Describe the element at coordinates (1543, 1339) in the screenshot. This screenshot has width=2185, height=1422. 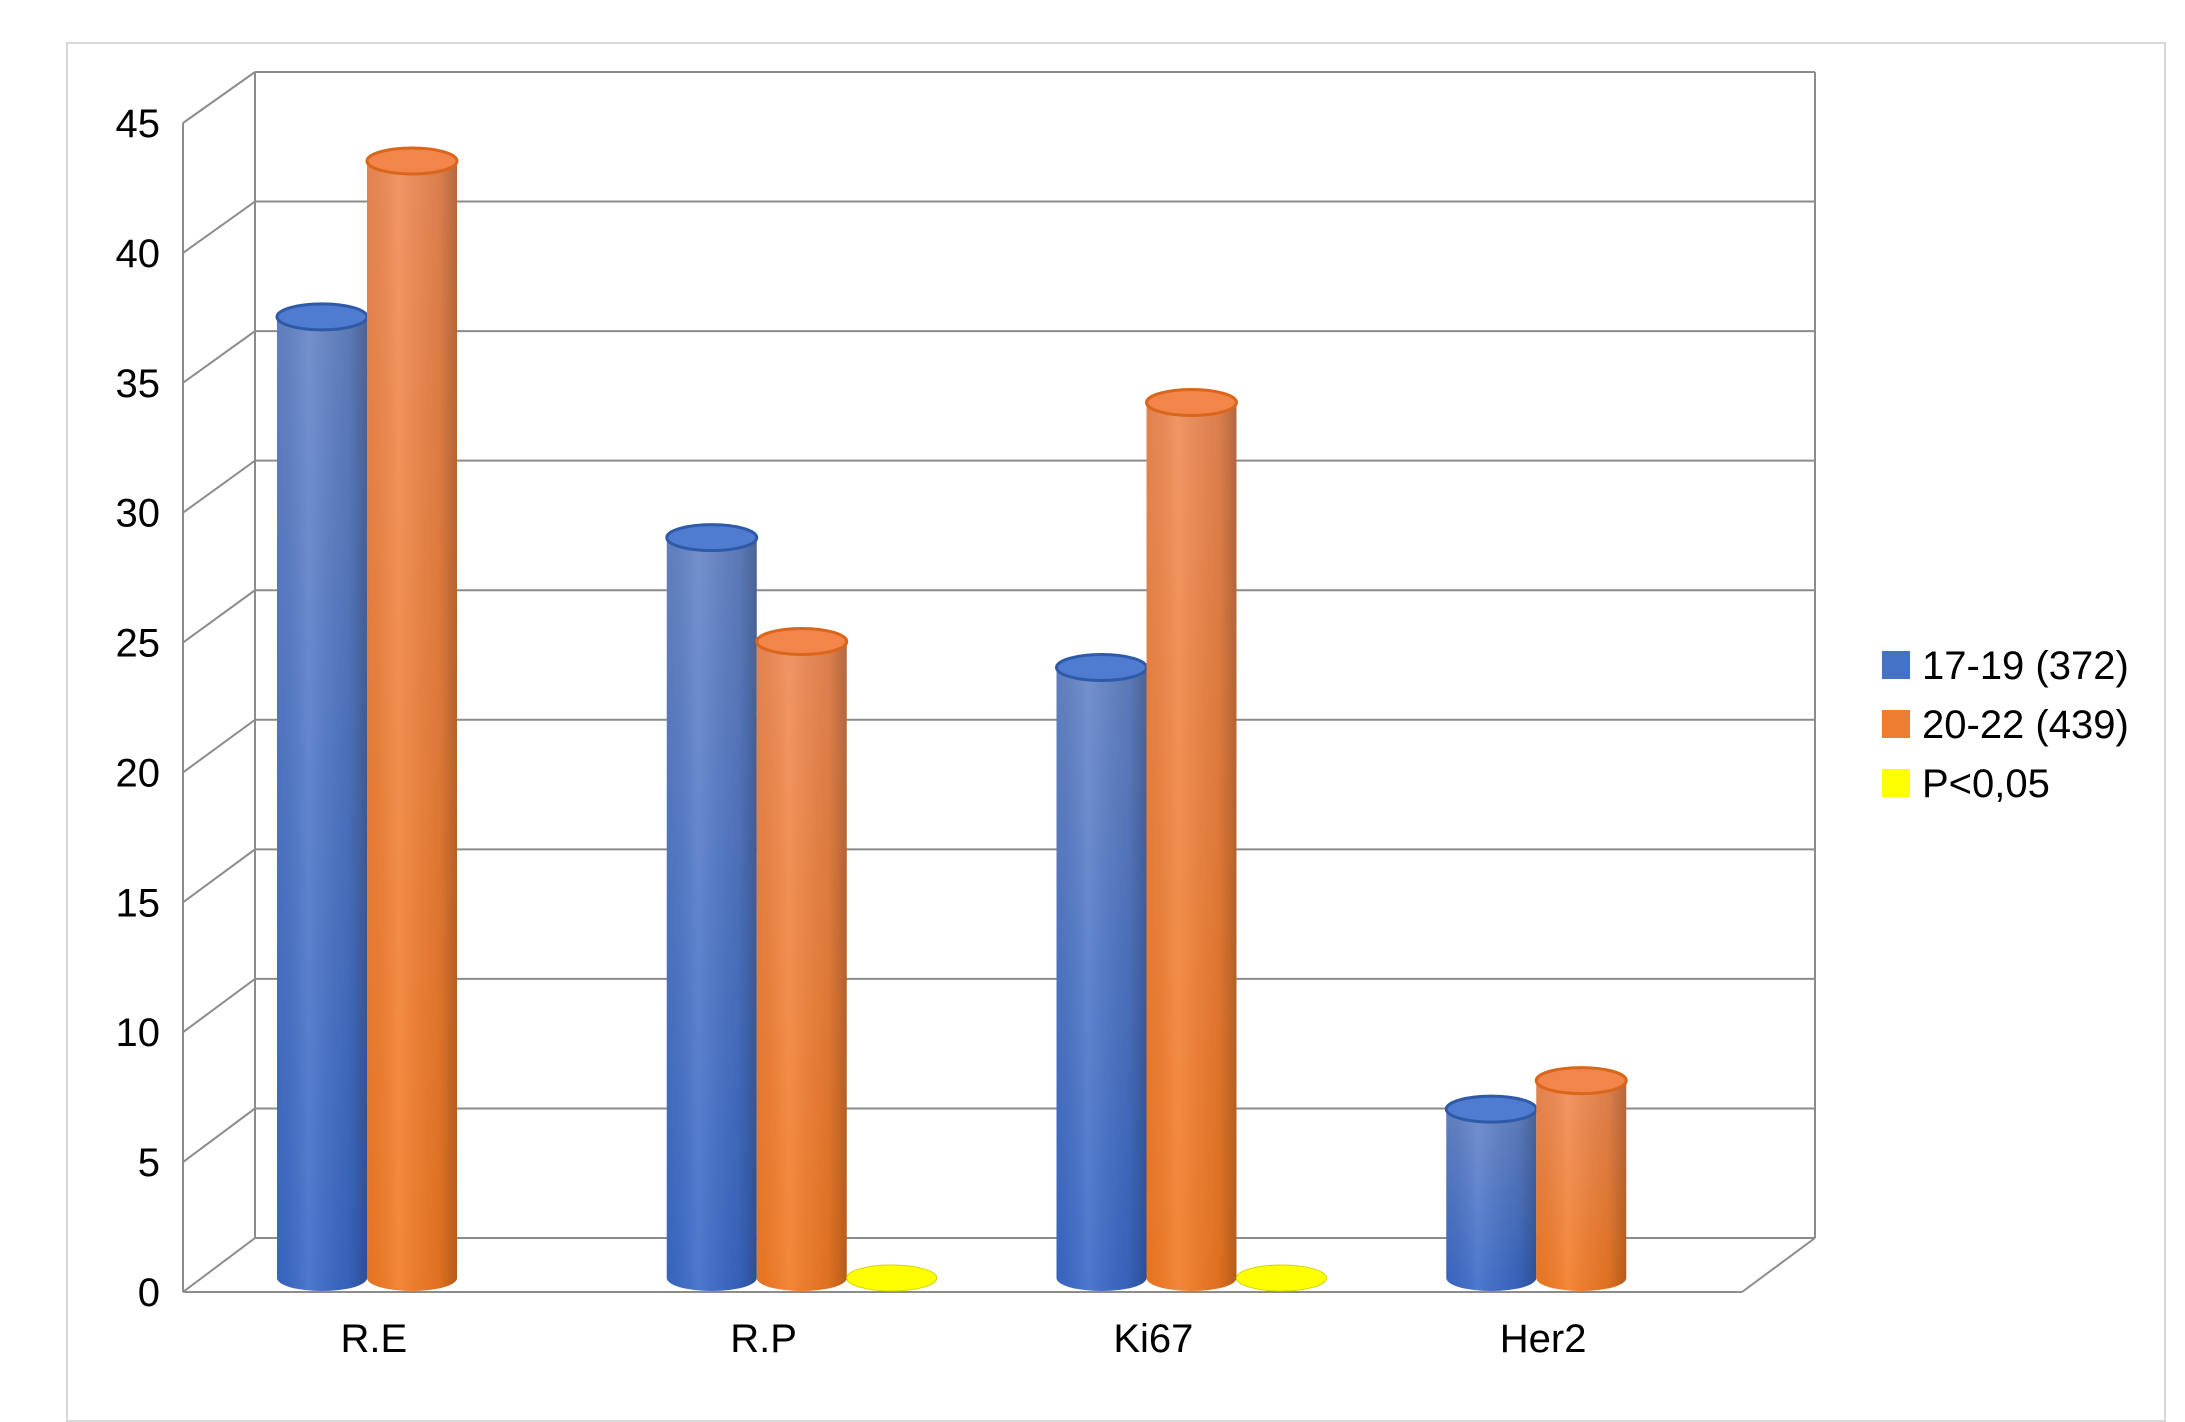
I see `x-tick-label: Her2` at that location.